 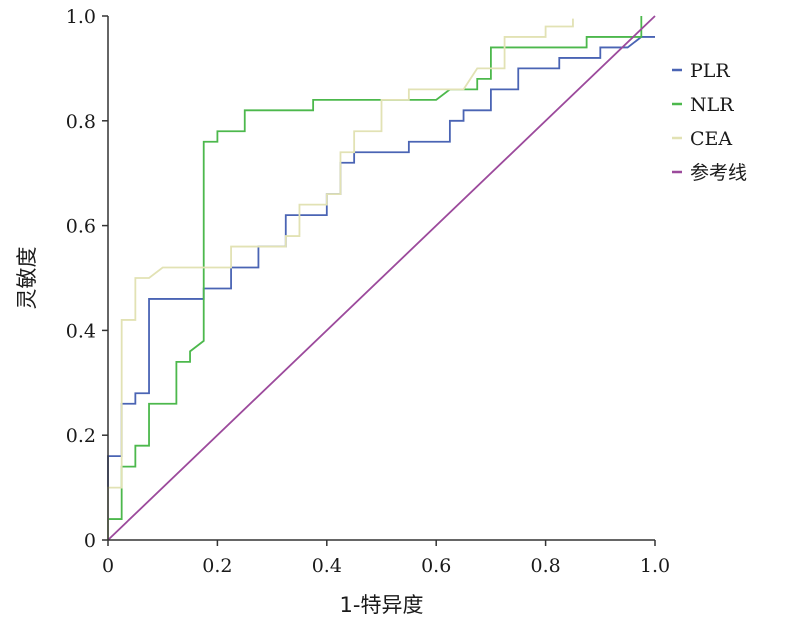 I want to click on x-axis-title: 1-特异度, so click(x=382, y=605).